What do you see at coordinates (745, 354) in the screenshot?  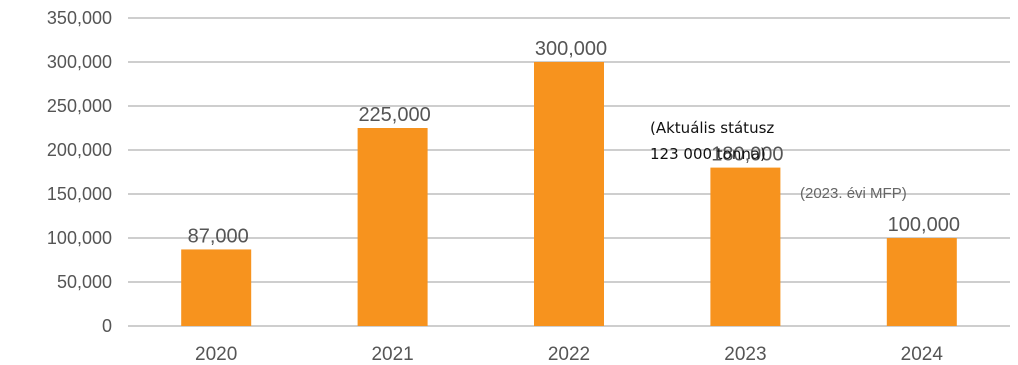 I see `x-tick-label: 2023` at bounding box center [745, 354].